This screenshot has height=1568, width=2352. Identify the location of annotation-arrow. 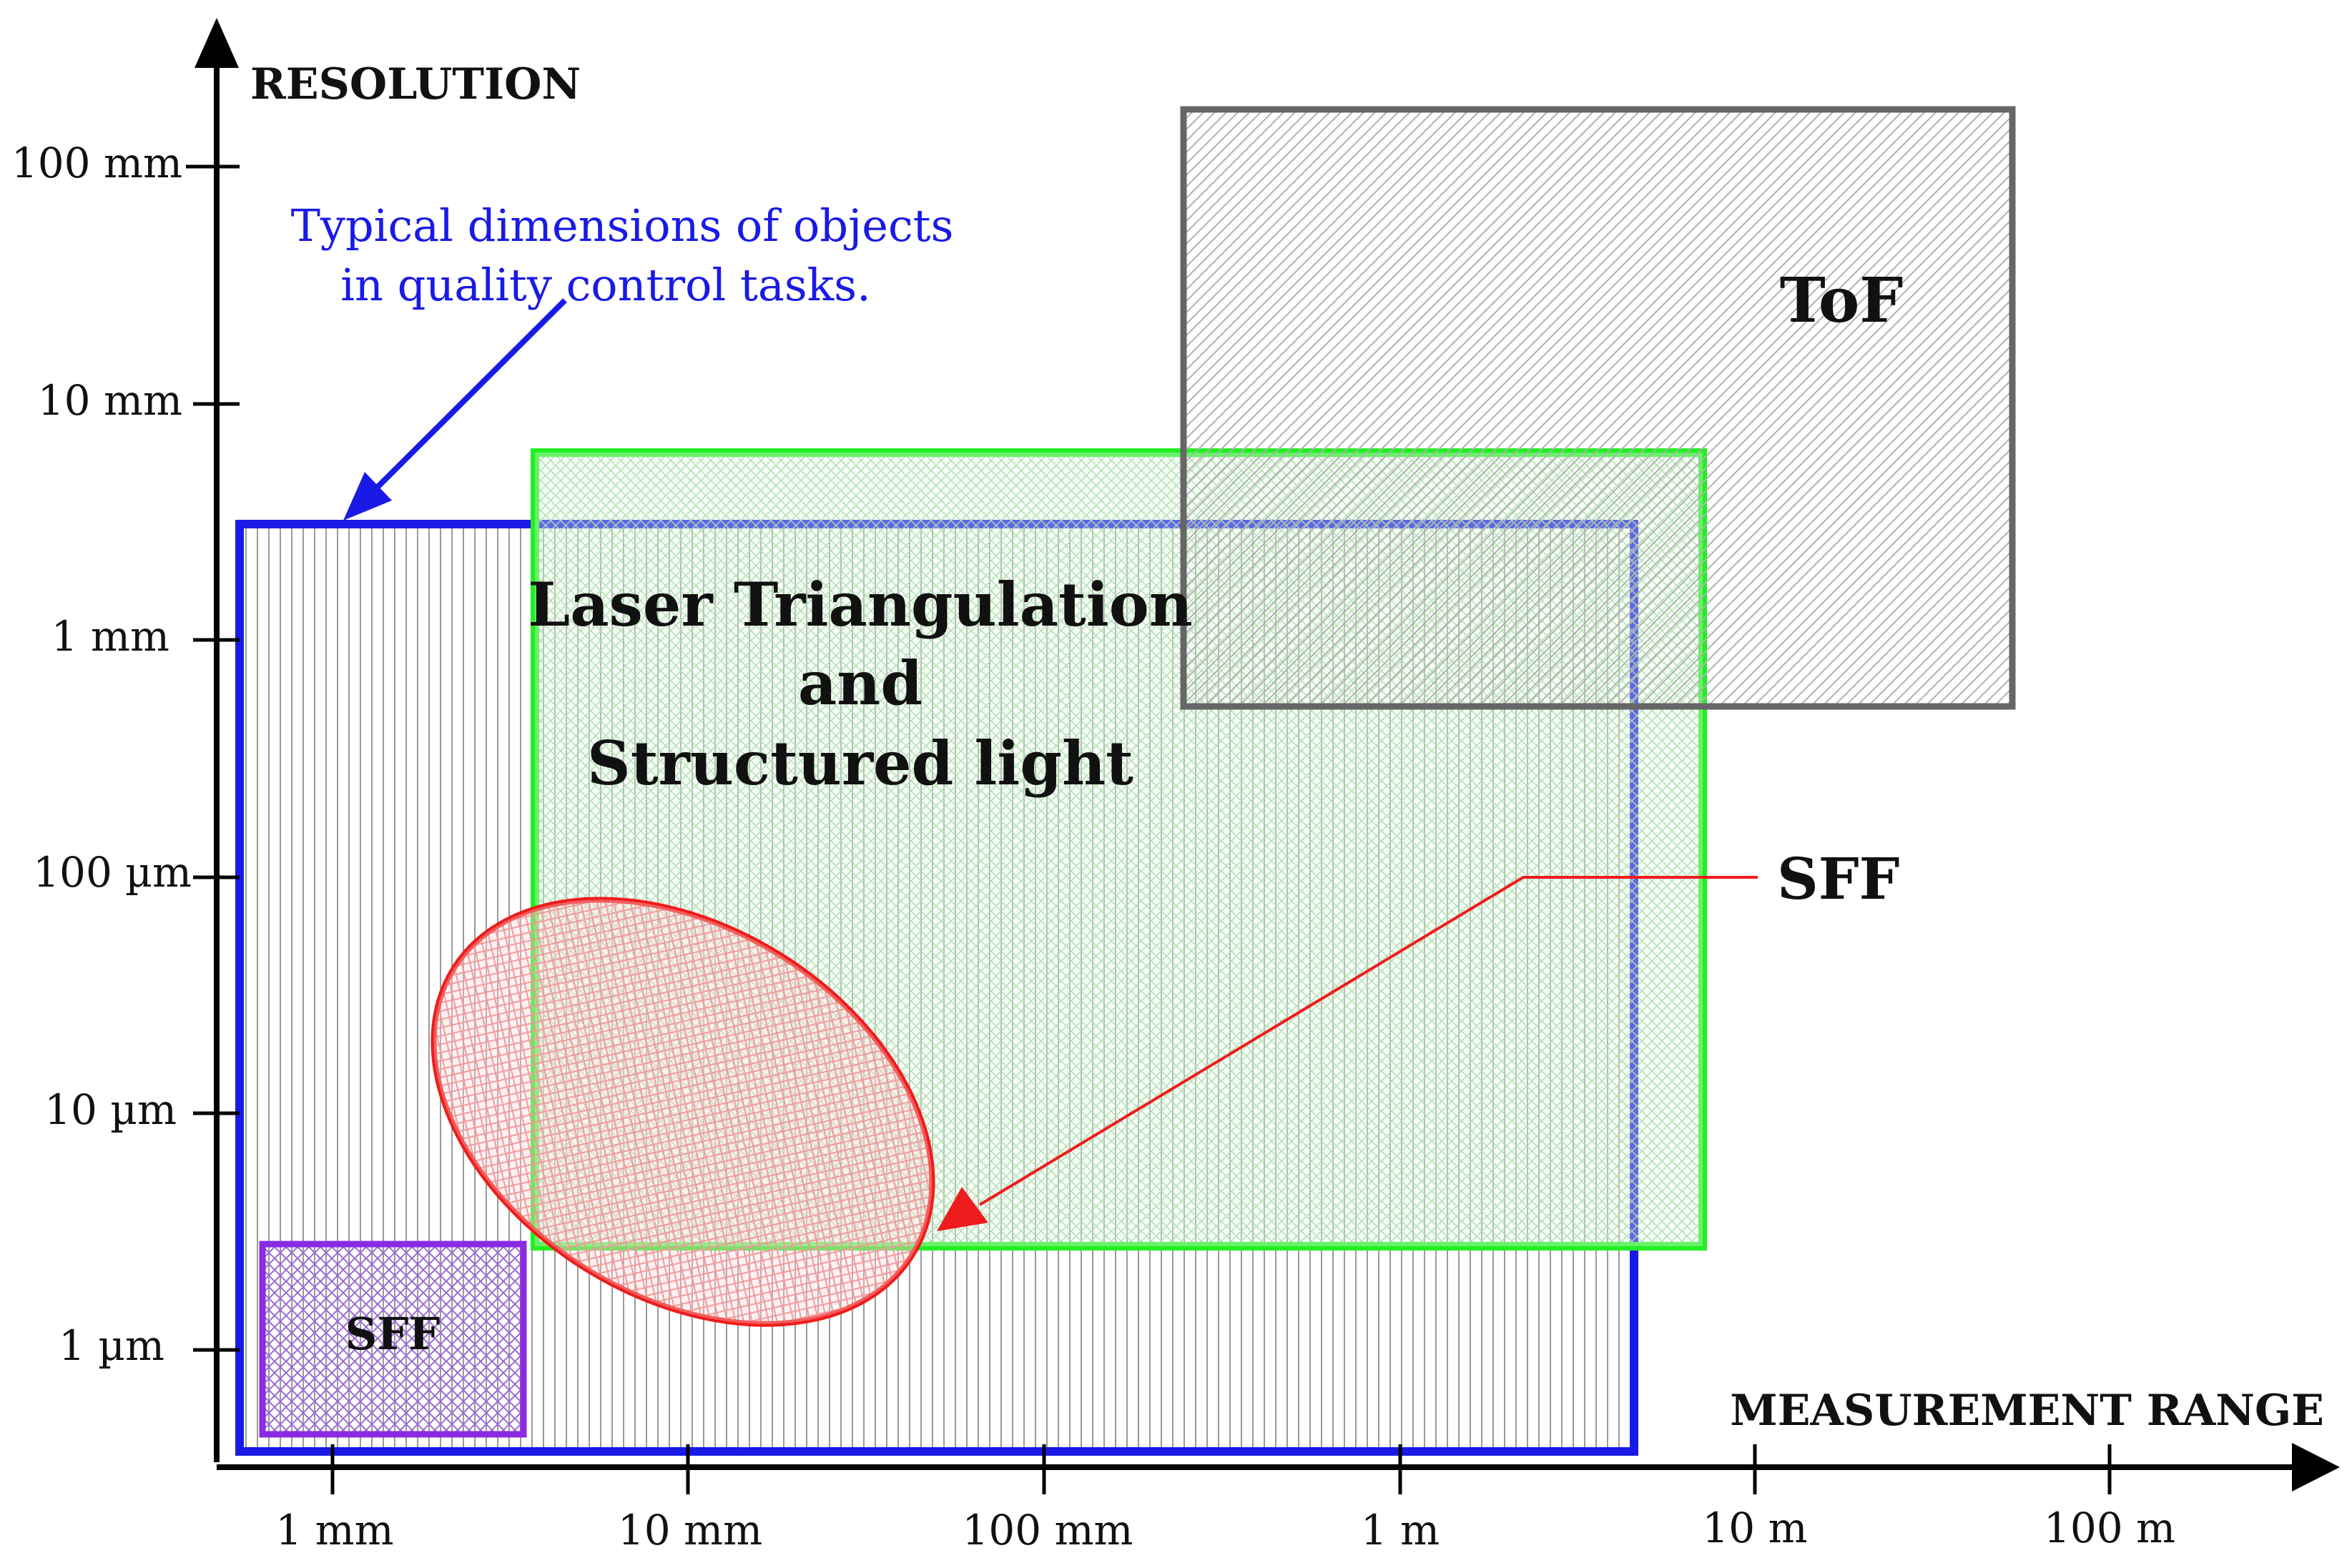
(458, 406).